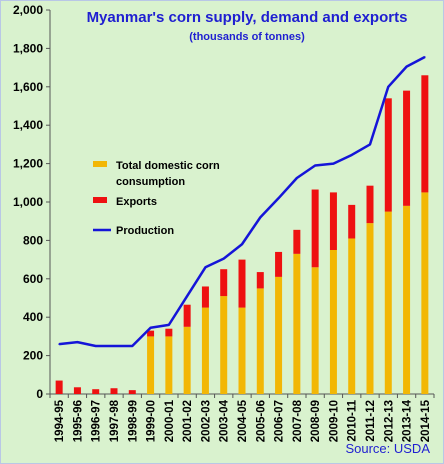  What do you see at coordinates (78, 421) in the screenshot?
I see `x-tick-label: 1995-96` at bounding box center [78, 421].